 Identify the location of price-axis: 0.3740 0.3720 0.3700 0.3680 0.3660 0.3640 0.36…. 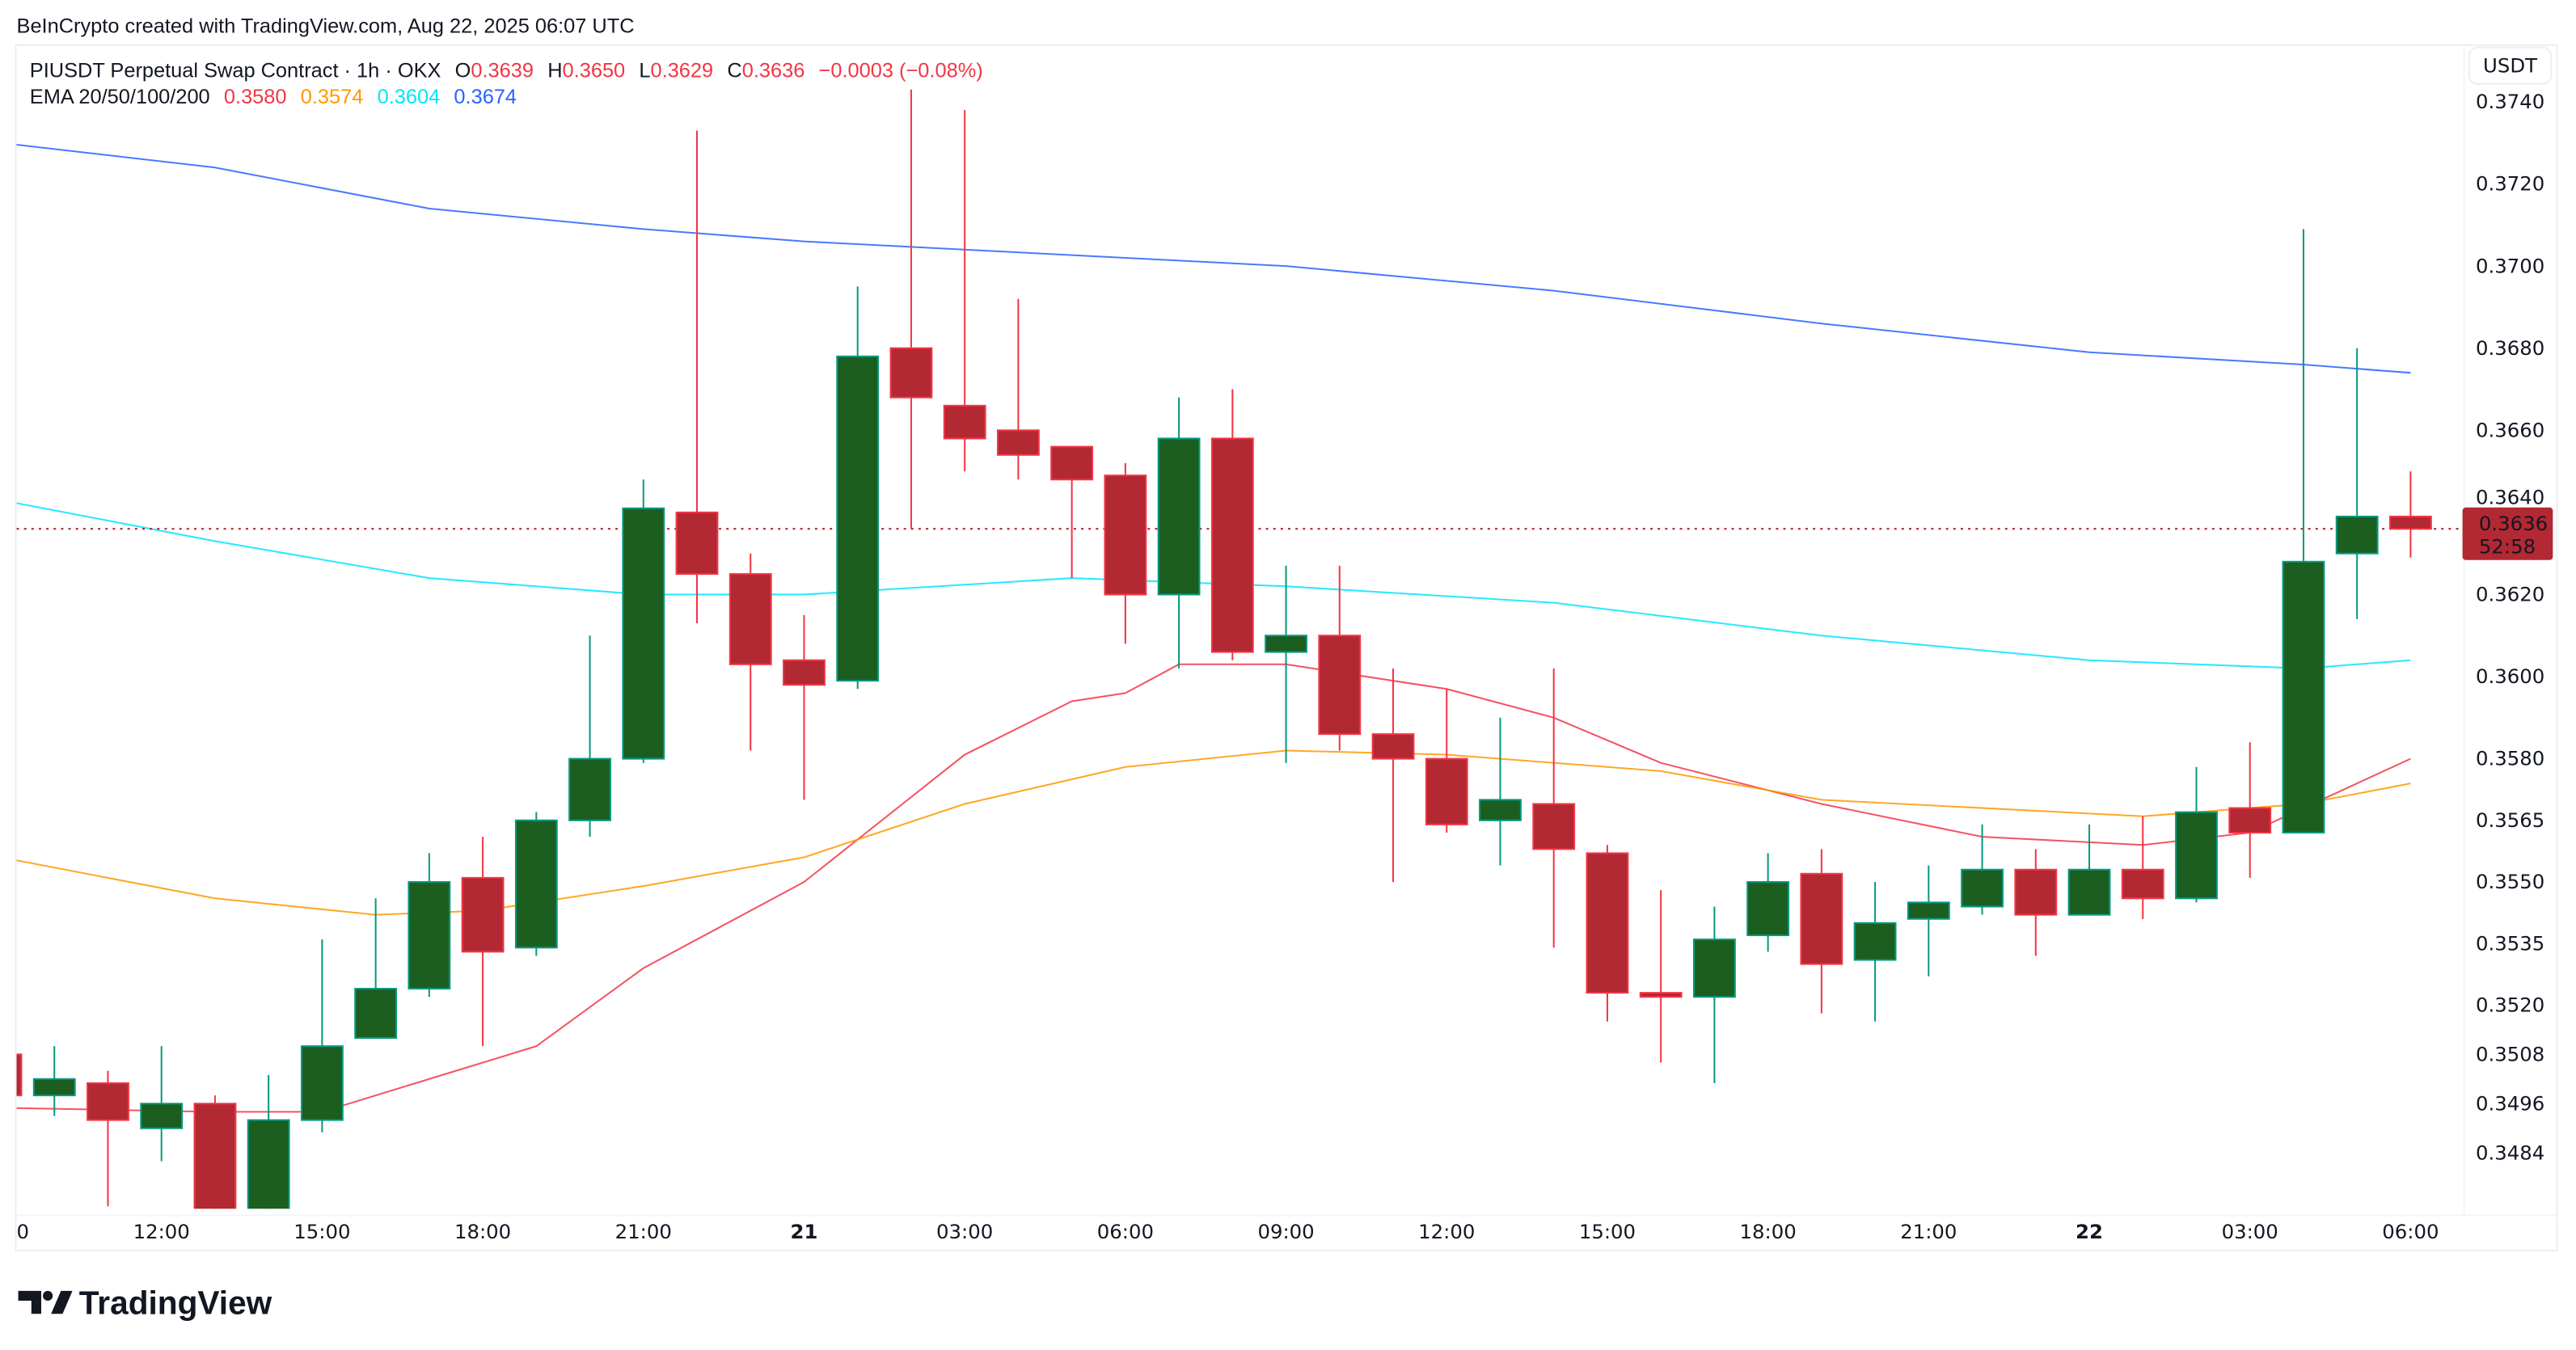
(2510, 627).